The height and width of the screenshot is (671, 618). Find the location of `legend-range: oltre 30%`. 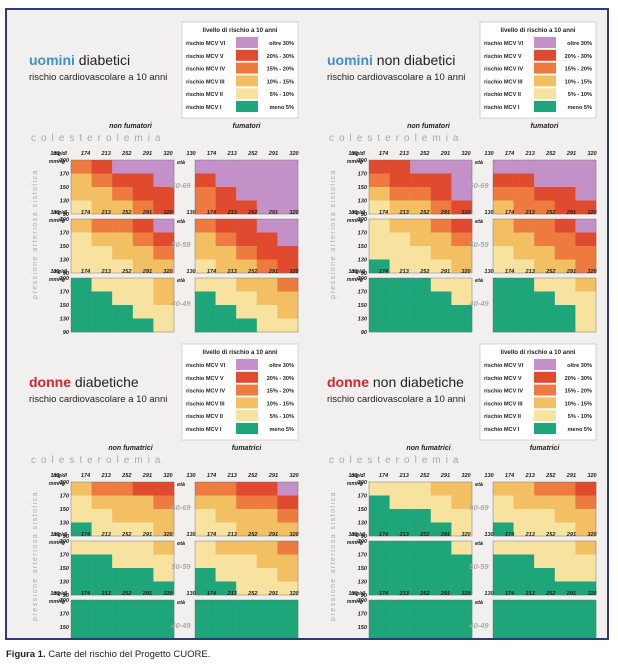

legend-range: oltre 30% is located at coordinates (579, 44).